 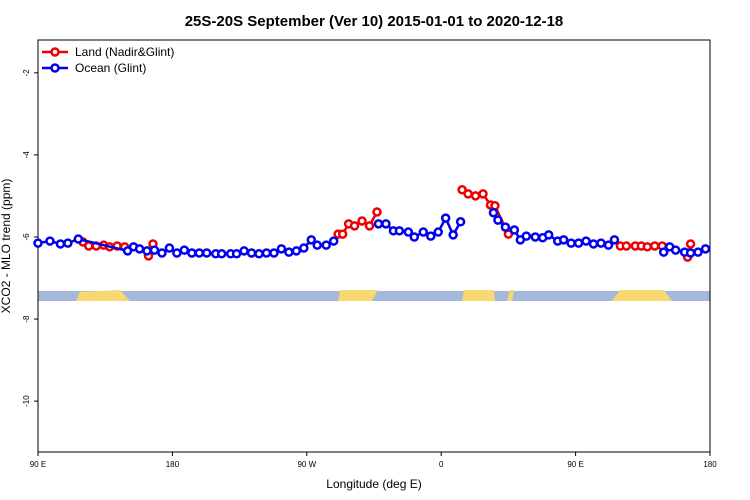 I want to click on y-axis-label: XCO2 - MLO trend (ppm), so click(x=6, y=246).